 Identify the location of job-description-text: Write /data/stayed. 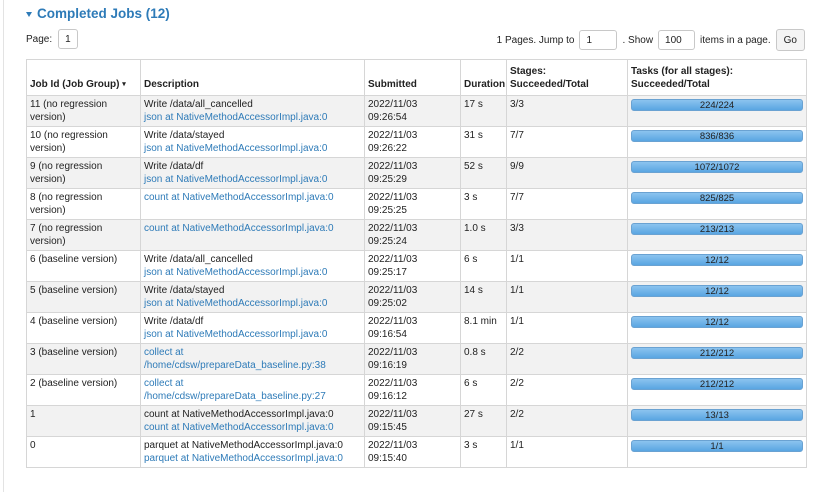
(184, 290).